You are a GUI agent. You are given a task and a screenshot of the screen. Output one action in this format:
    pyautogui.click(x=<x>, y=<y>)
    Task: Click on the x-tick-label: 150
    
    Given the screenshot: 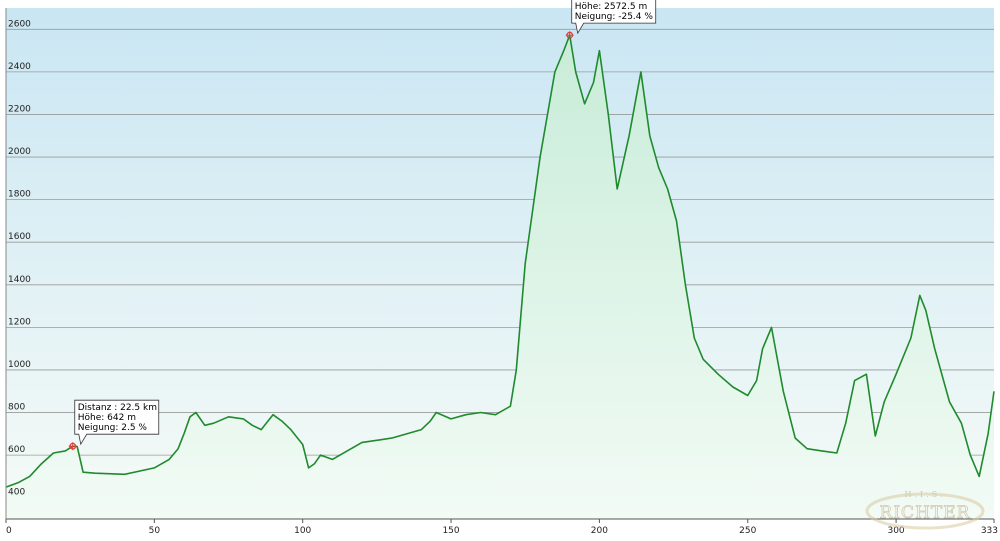 What is the action you would take?
    pyautogui.click(x=450, y=531)
    